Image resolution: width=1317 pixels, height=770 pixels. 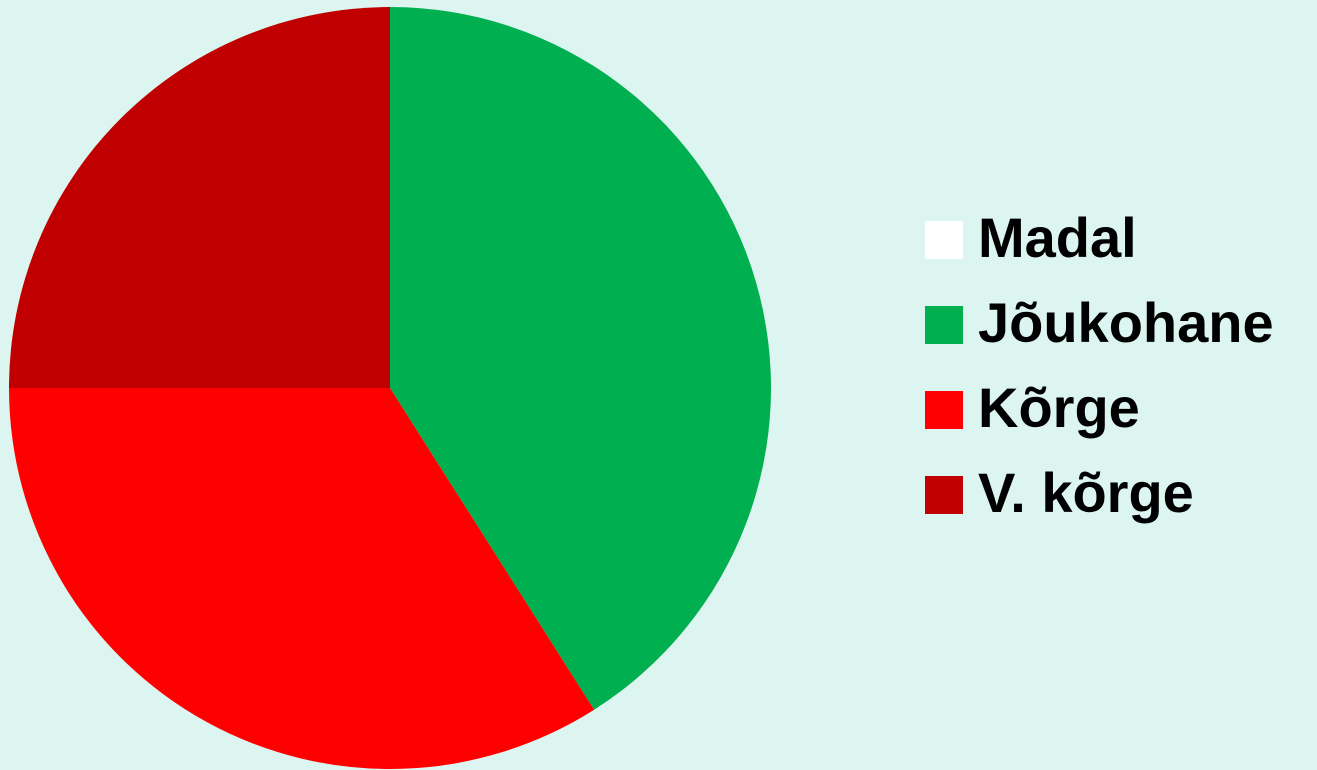 What do you see at coordinates (1057, 237) in the screenshot?
I see `legend-label: Madal` at bounding box center [1057, 237].